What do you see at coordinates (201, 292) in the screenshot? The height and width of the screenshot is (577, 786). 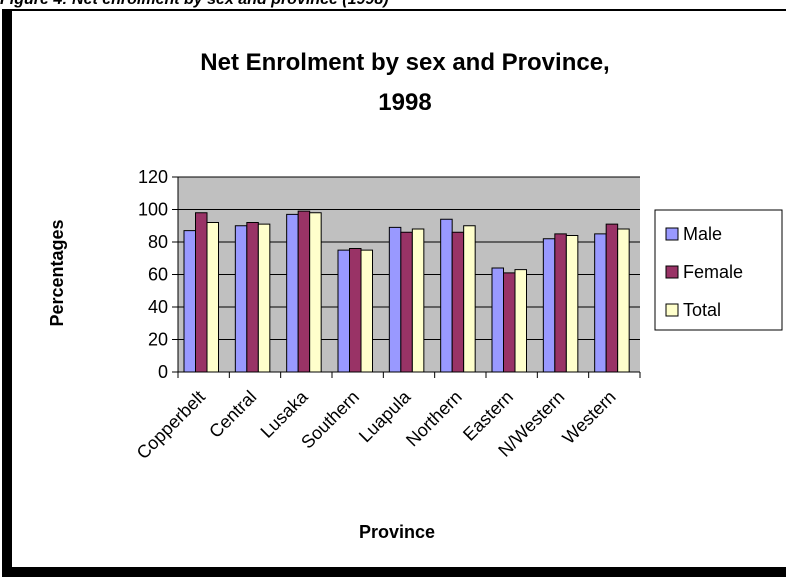 I see `bar-female-copperbelt` at bounding box center [201, 292].